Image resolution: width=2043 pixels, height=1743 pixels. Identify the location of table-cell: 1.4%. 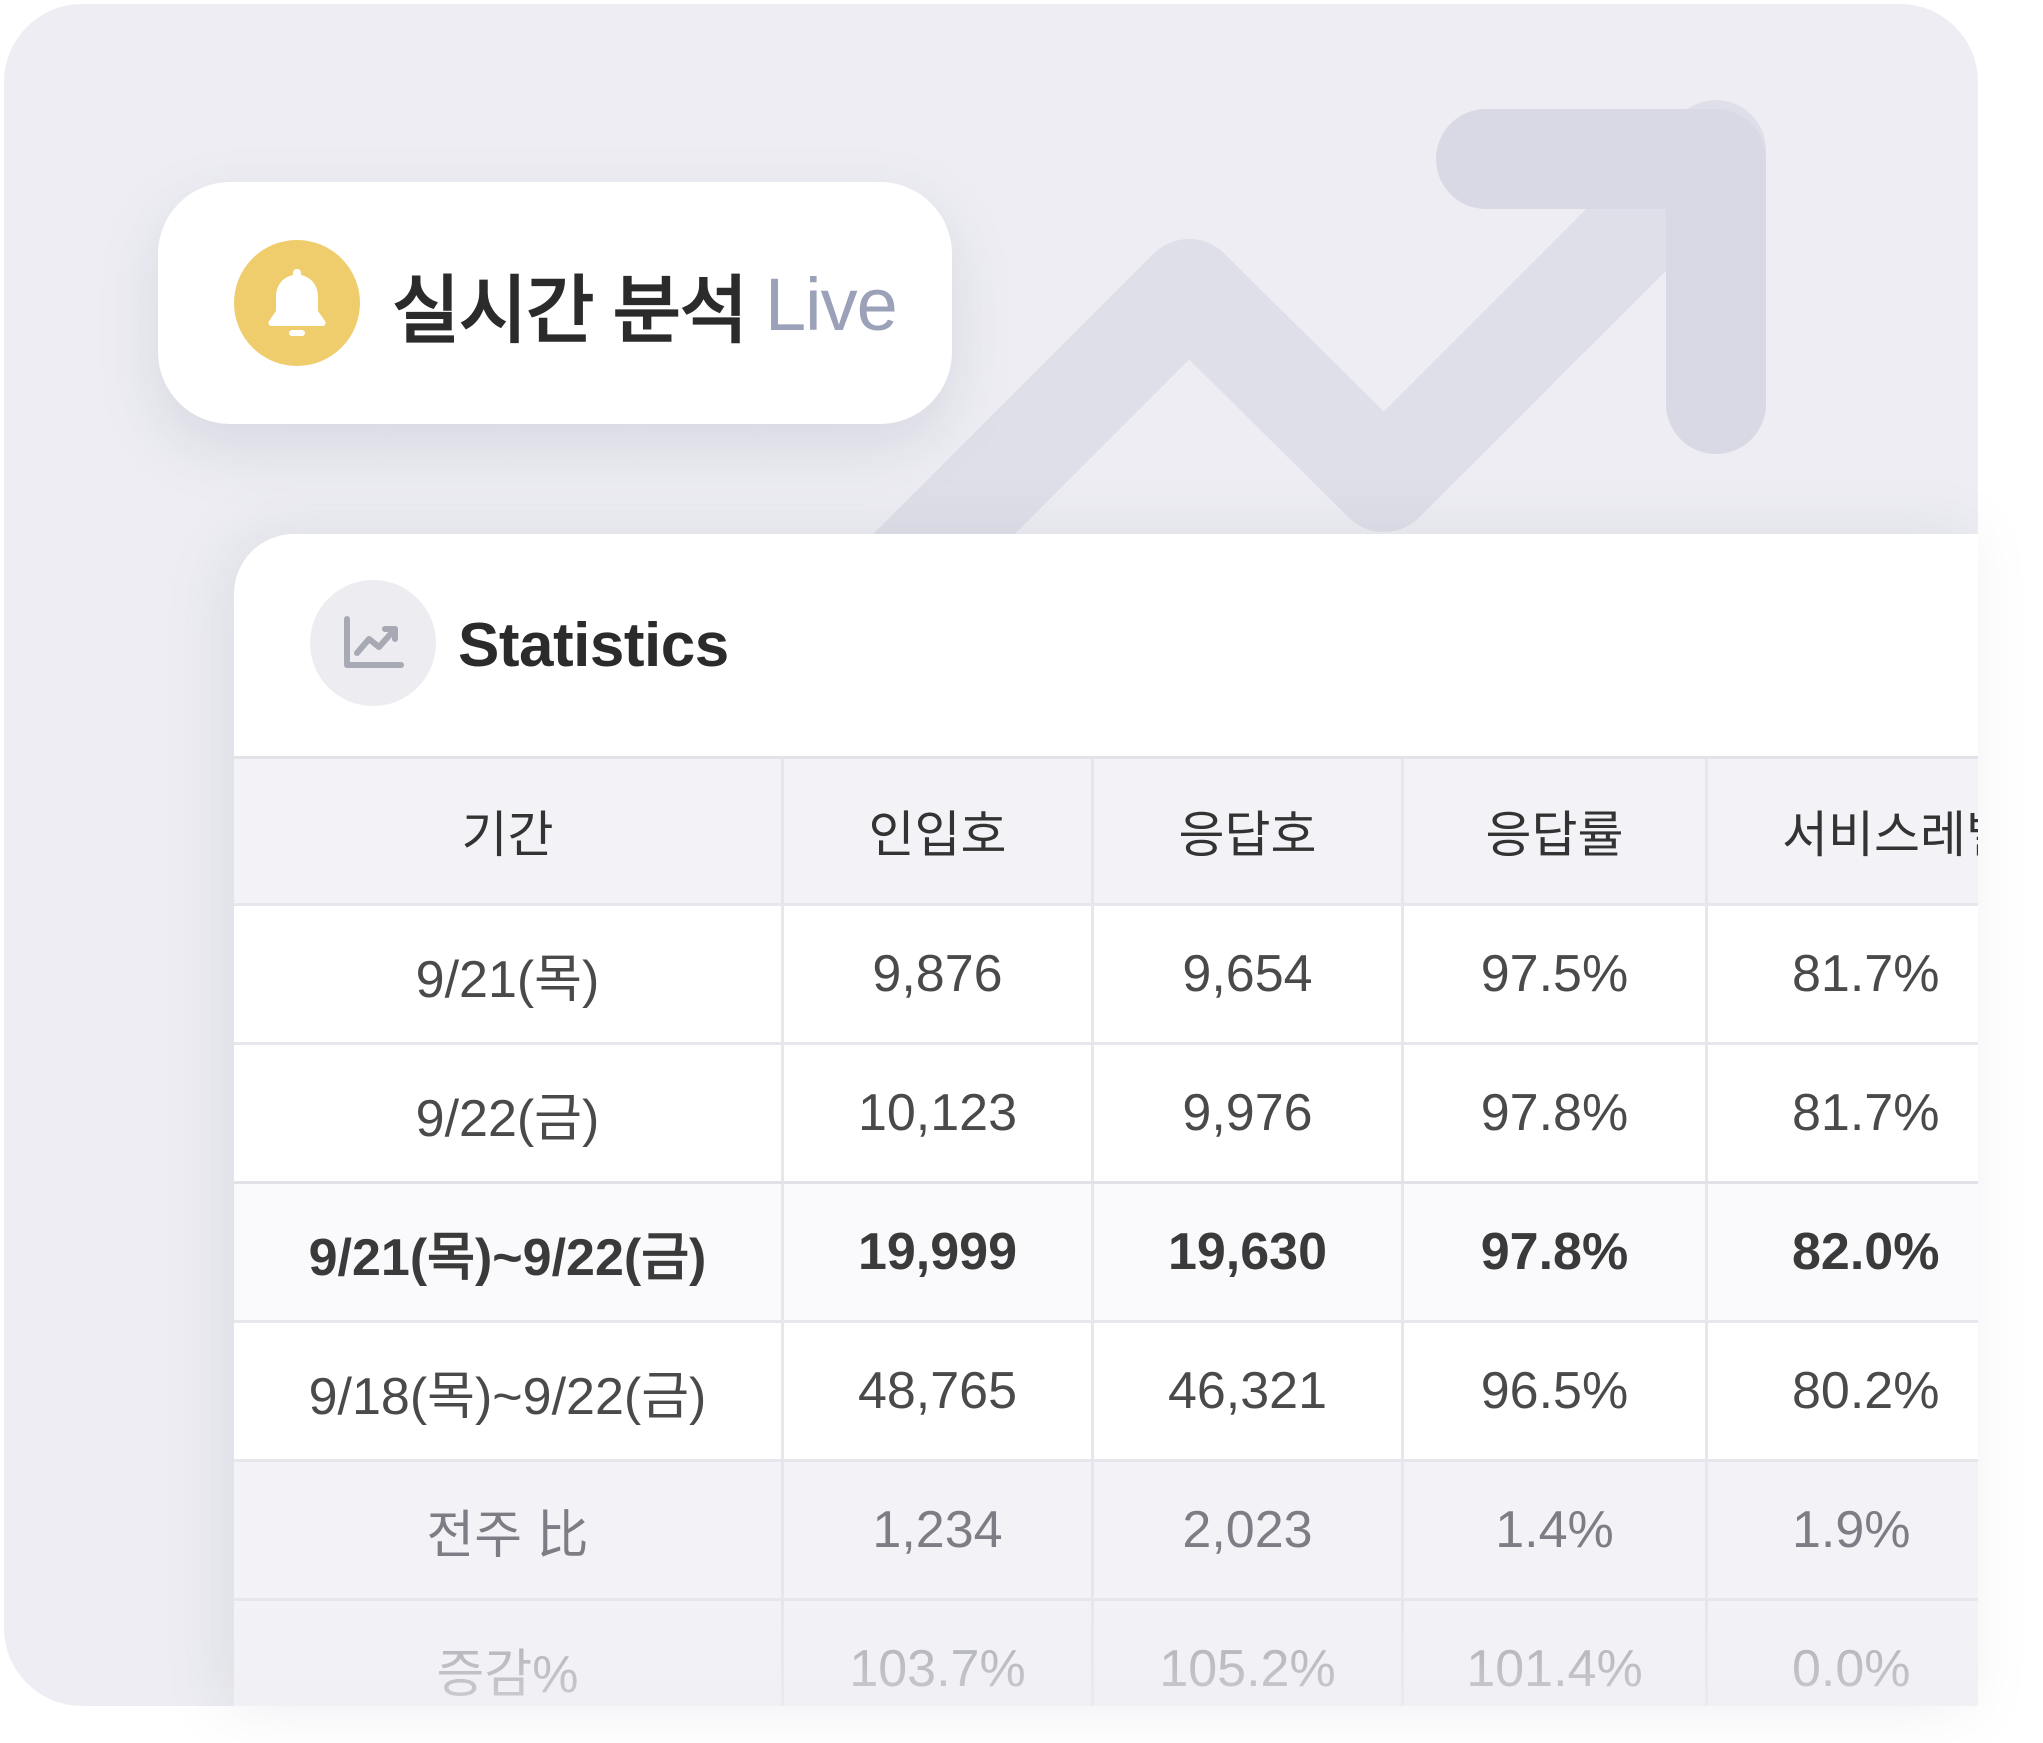
(1556, 1530).